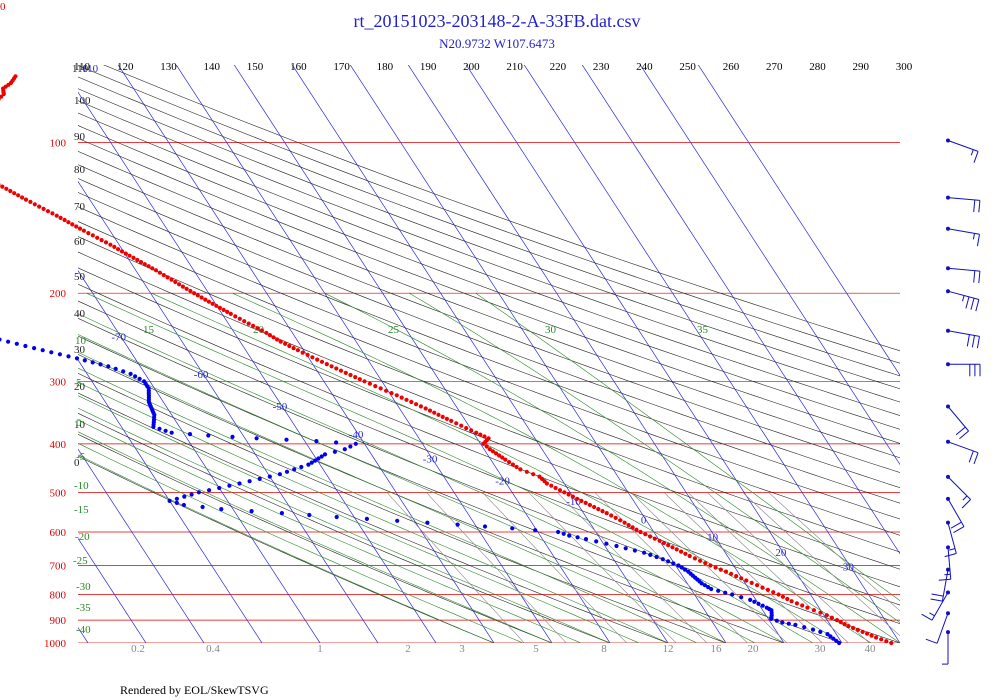 The image size is (1000, 700). Describe the element at coordinates (81, 486) in the screenshot. I see `moist-adiabat-label: -10` at that location.